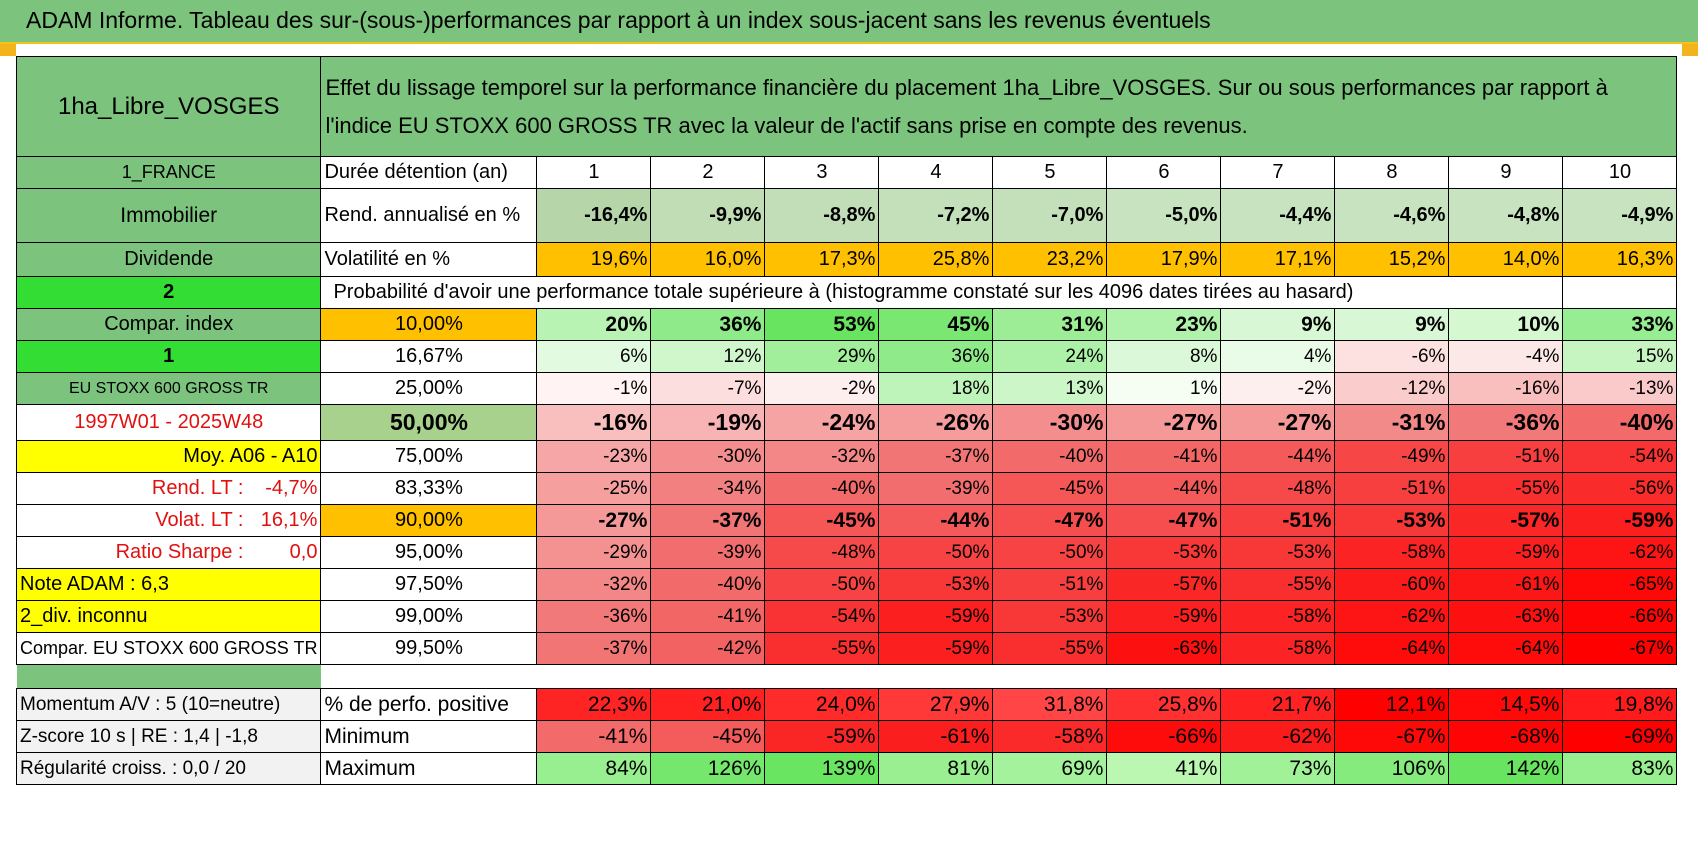 This screenshot has height=848, width=1698. I want to click on bottom-value: 31,8%, so click(1050, 704).